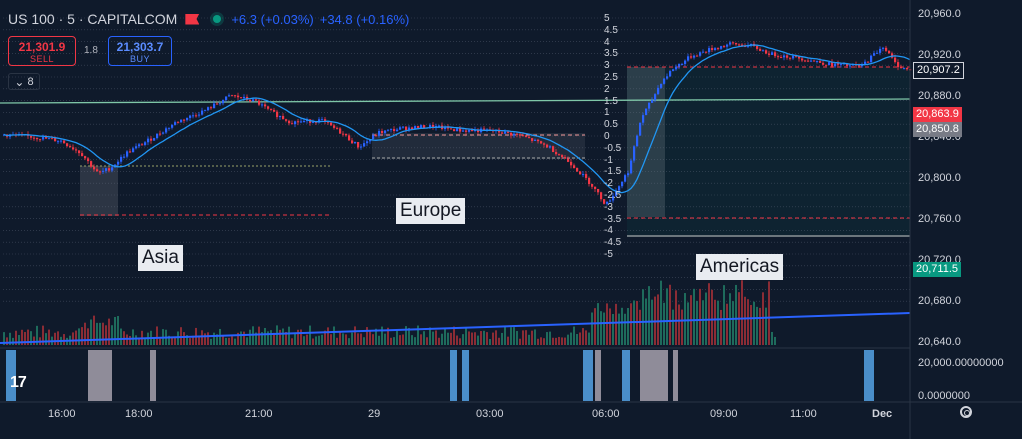  What do you see at coordinates (961, 363) in the screenshot?
I see `lower-axis-top: 20,000.00000000` at bounding box center [961, 363].